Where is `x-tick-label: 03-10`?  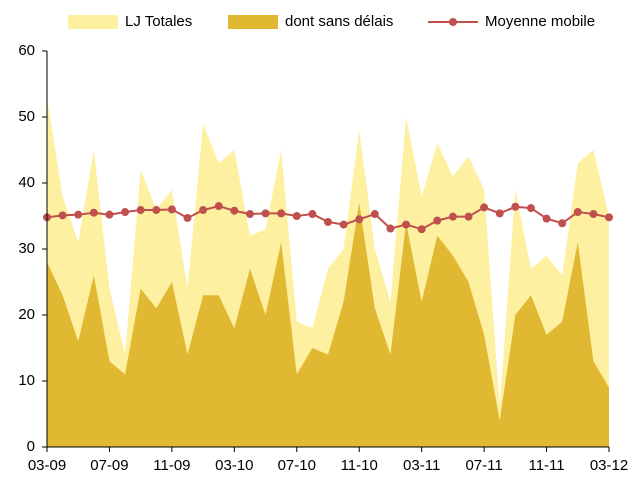 x-tick-label: 03-10 is located at coordinates (234, 465).